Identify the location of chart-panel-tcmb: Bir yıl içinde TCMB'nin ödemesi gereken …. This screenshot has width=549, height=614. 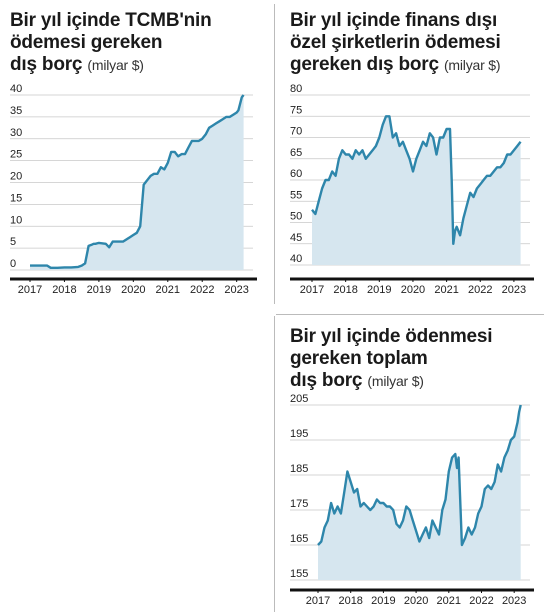
(111, 43).